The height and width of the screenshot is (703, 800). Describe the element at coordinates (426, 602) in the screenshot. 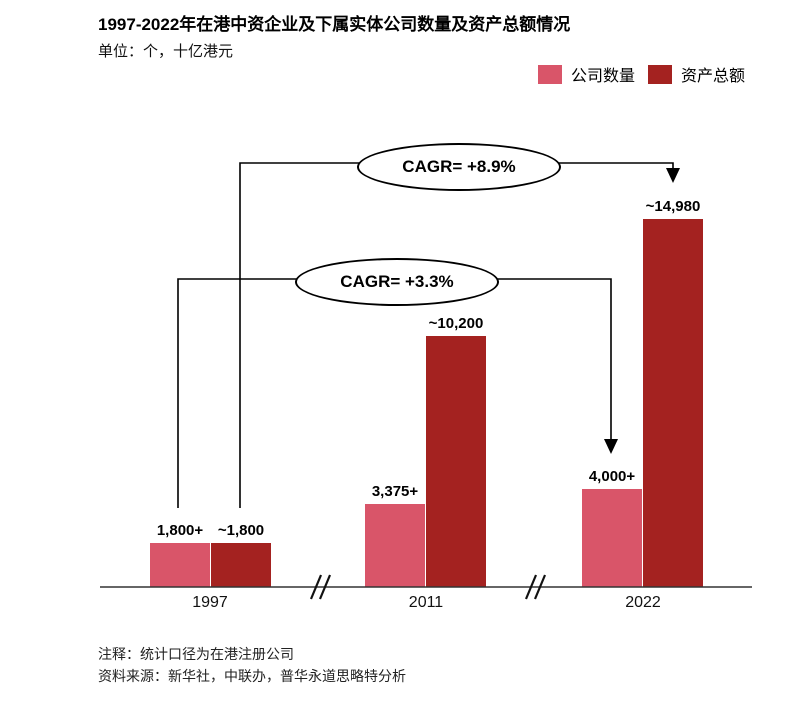

I see `x-axis-label-2011: 2011` at that location.